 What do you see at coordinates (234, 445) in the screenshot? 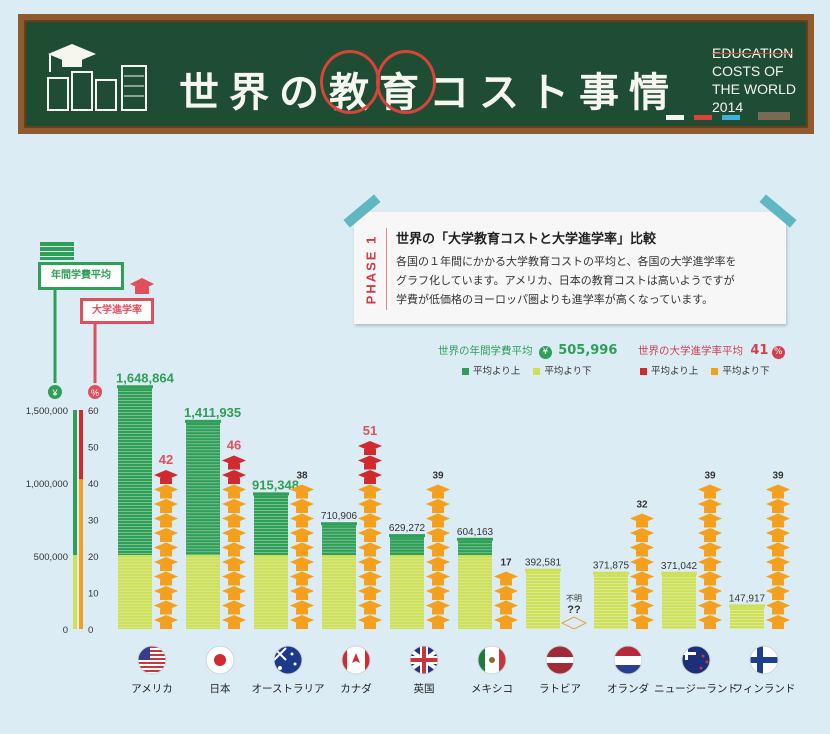
I see `rate-data-label: 46` at bounding box center [234, 445].